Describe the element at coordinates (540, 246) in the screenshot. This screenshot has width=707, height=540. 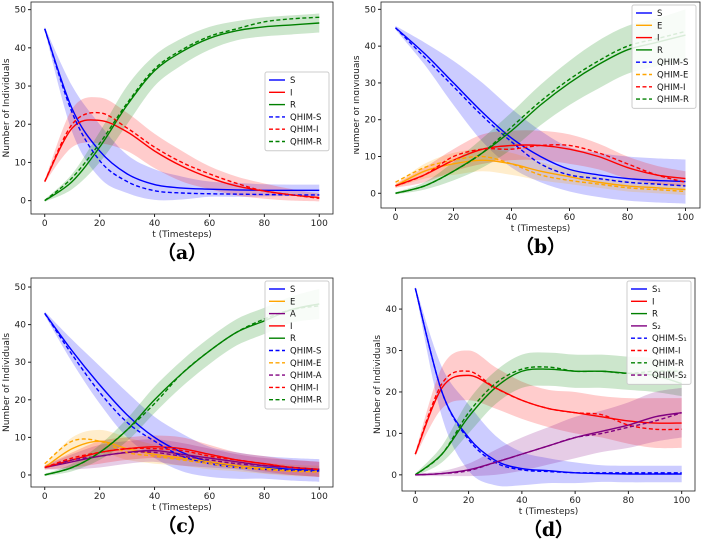
I see `panel-label: （b）` at that location.